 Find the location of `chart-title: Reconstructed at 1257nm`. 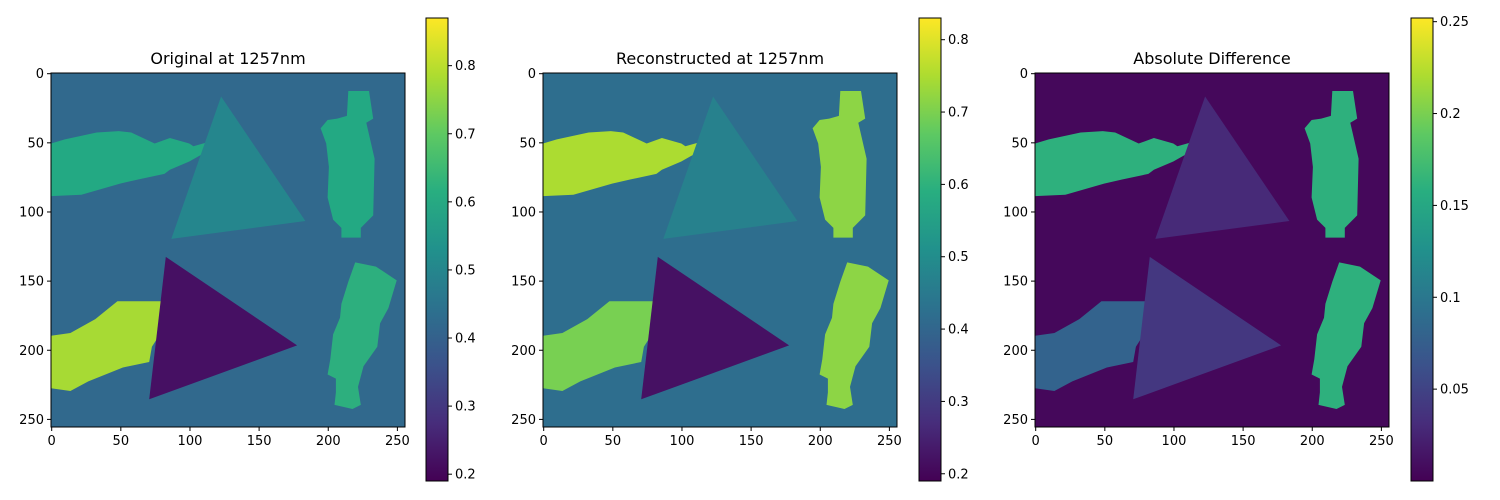

chart-title: Reconstructed at 1257nm is located at coordinates (720, 58).